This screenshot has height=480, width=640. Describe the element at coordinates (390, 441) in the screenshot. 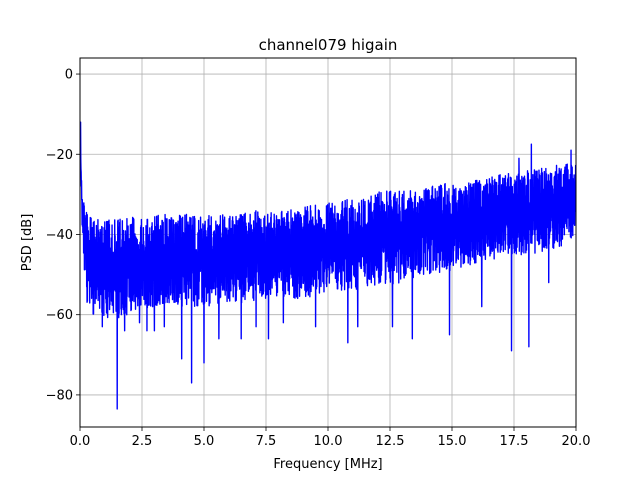

I see `x-tick-label: 12.5` at that location.